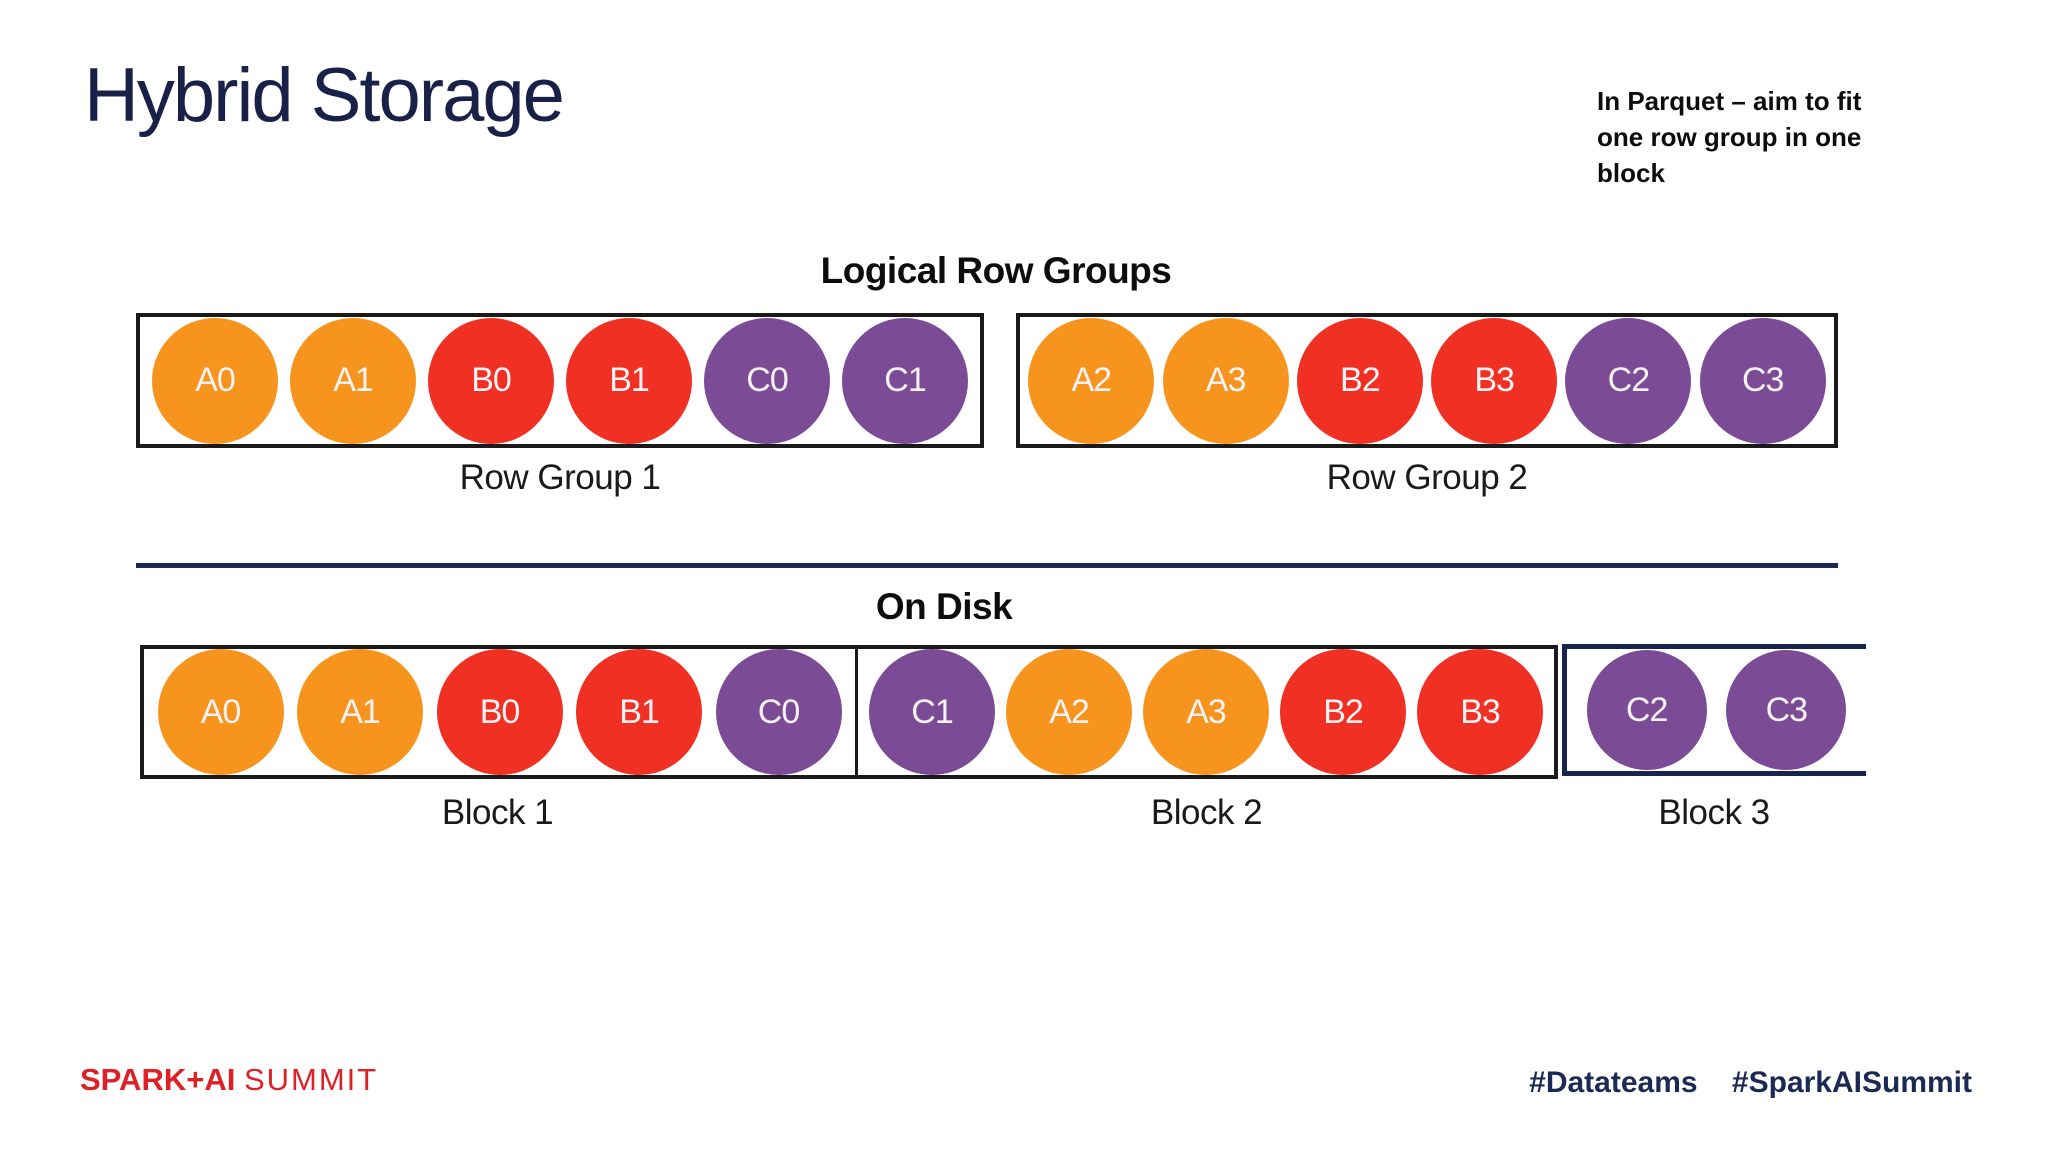 This screenshot has height=1152, width=2048. I want to click on row-group-2-label: Row Group 2, so click(1427, 477).